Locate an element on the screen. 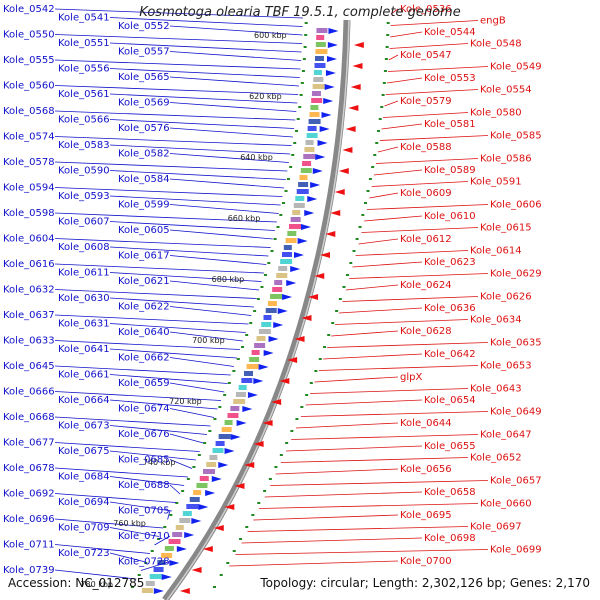 Image resolution: width=600 pixels, height=600 pixels. left-gene-label: Kole_0637 is located at coordinates (29, 315).